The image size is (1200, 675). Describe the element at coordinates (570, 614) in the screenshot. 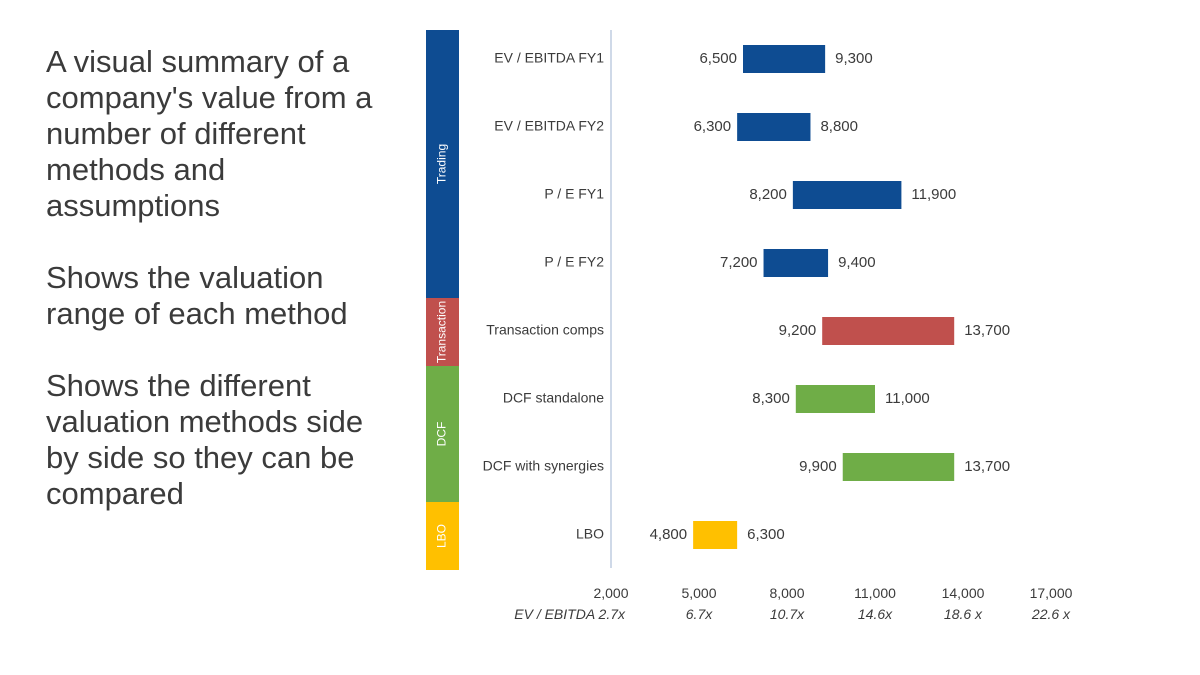

I see `x-tick-multiple-label: EV / EBITDA 2.7x` at that location.